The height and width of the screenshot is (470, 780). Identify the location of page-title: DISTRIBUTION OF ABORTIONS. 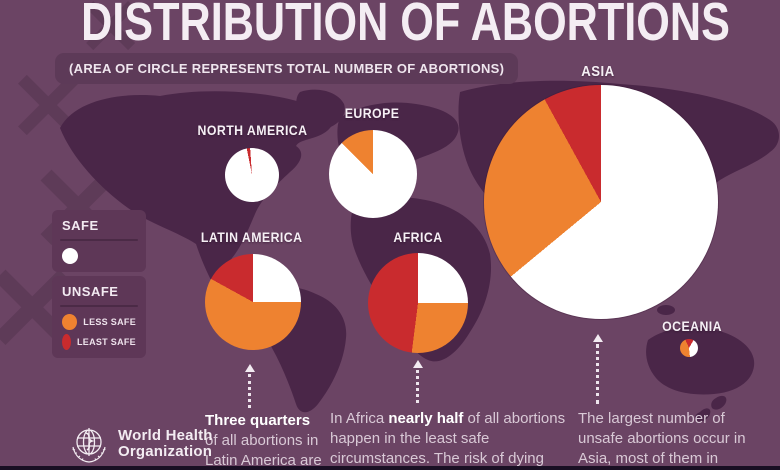
(405, 26).